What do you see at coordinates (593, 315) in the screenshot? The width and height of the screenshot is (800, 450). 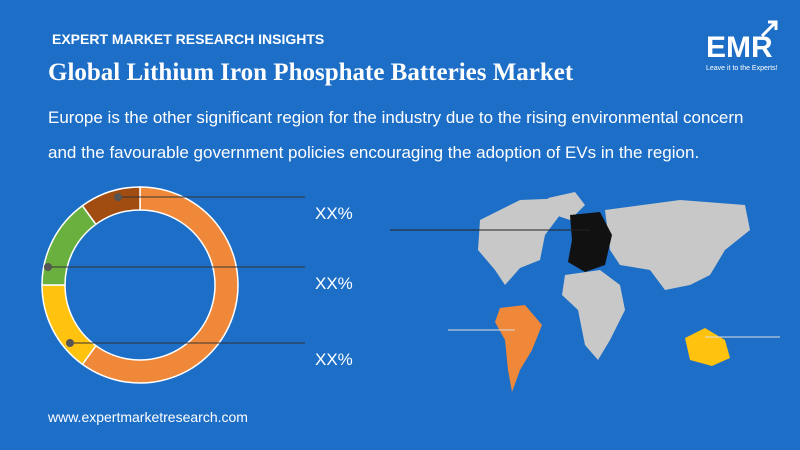 I see `africa` at bounding box center [593, 315].